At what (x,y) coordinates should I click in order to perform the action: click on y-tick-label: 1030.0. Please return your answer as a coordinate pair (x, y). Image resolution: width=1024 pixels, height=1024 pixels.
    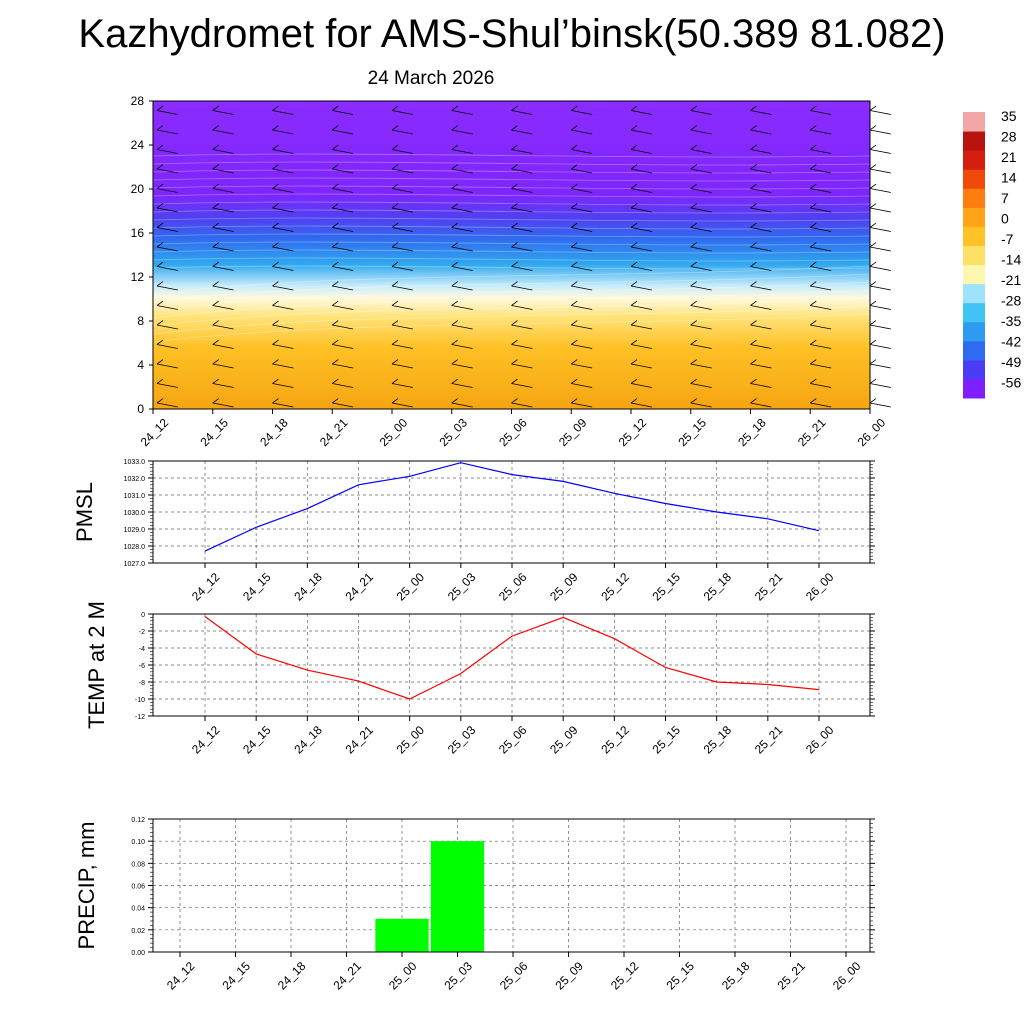
    Looking at the image, I should click on (135, 513).